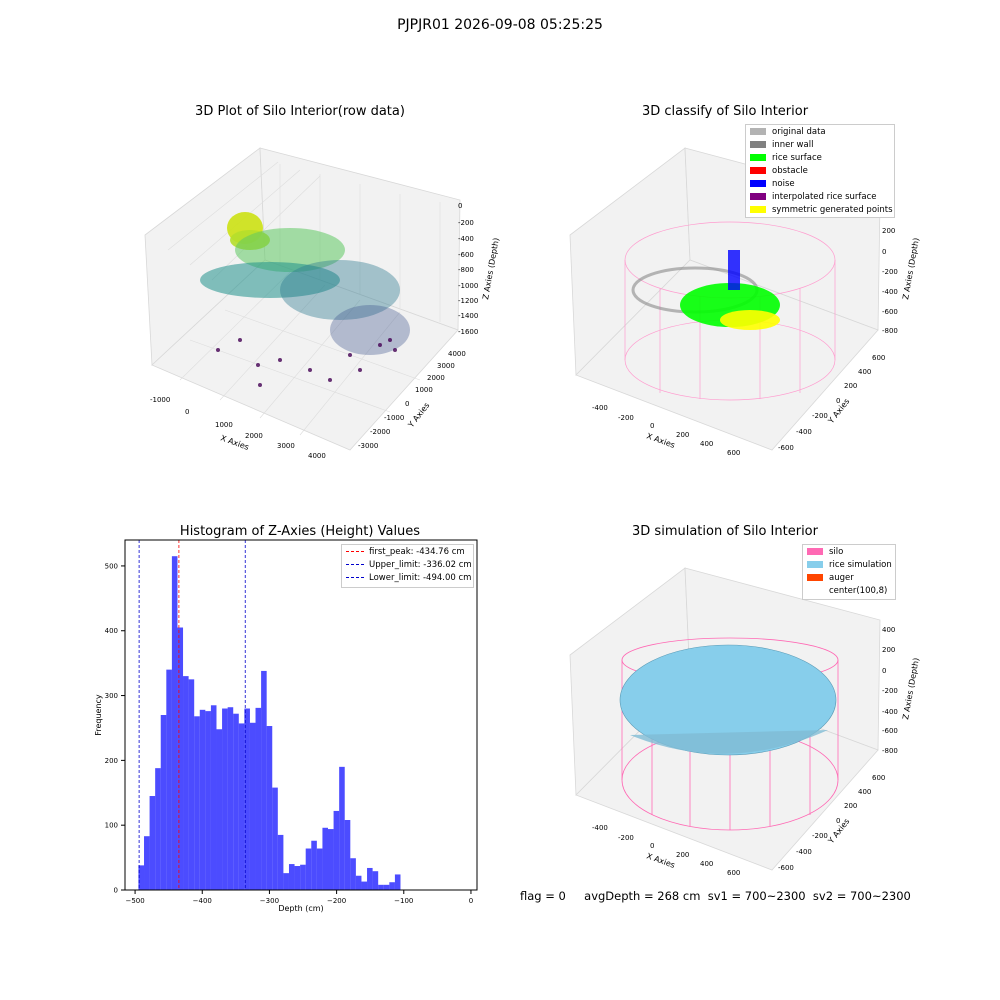 The width and height of the screenshot is (1000, 1000). Describe the element at coordinates (407, 551) in the screenshot. I see `histogram-legend-item: first_peak: -434.76 cm` at that location.